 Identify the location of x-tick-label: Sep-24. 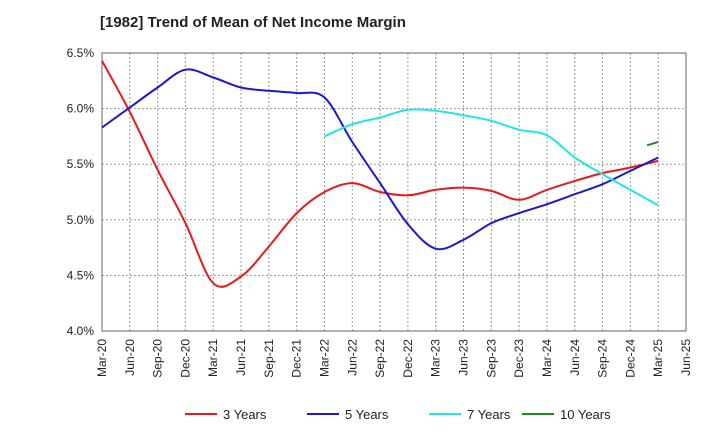
(603, 358).